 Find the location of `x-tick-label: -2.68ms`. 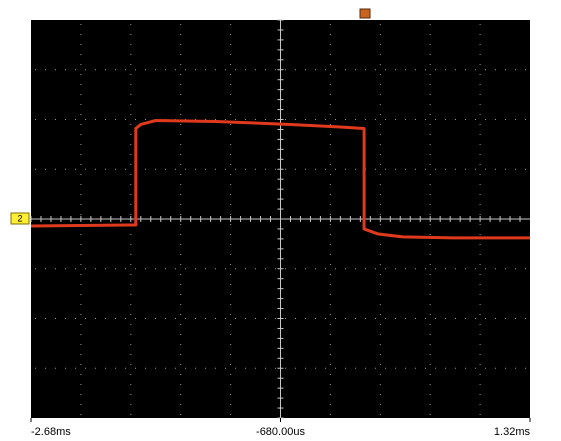

x-tick-label: -2.68ms is located at coordinates (51, 432).